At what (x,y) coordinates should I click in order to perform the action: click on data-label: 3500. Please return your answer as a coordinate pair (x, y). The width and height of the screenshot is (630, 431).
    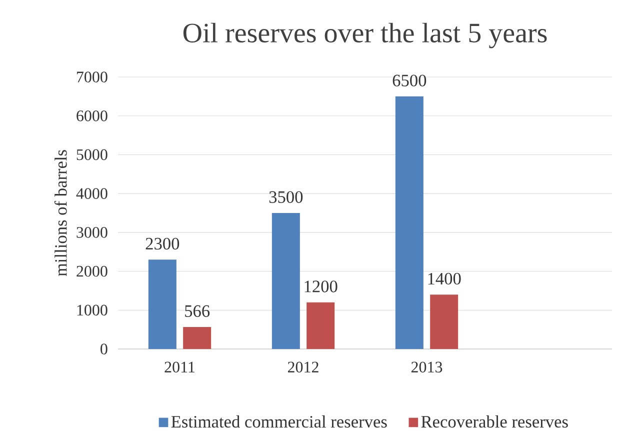
    Looking at the image, I should click on (286, 197).